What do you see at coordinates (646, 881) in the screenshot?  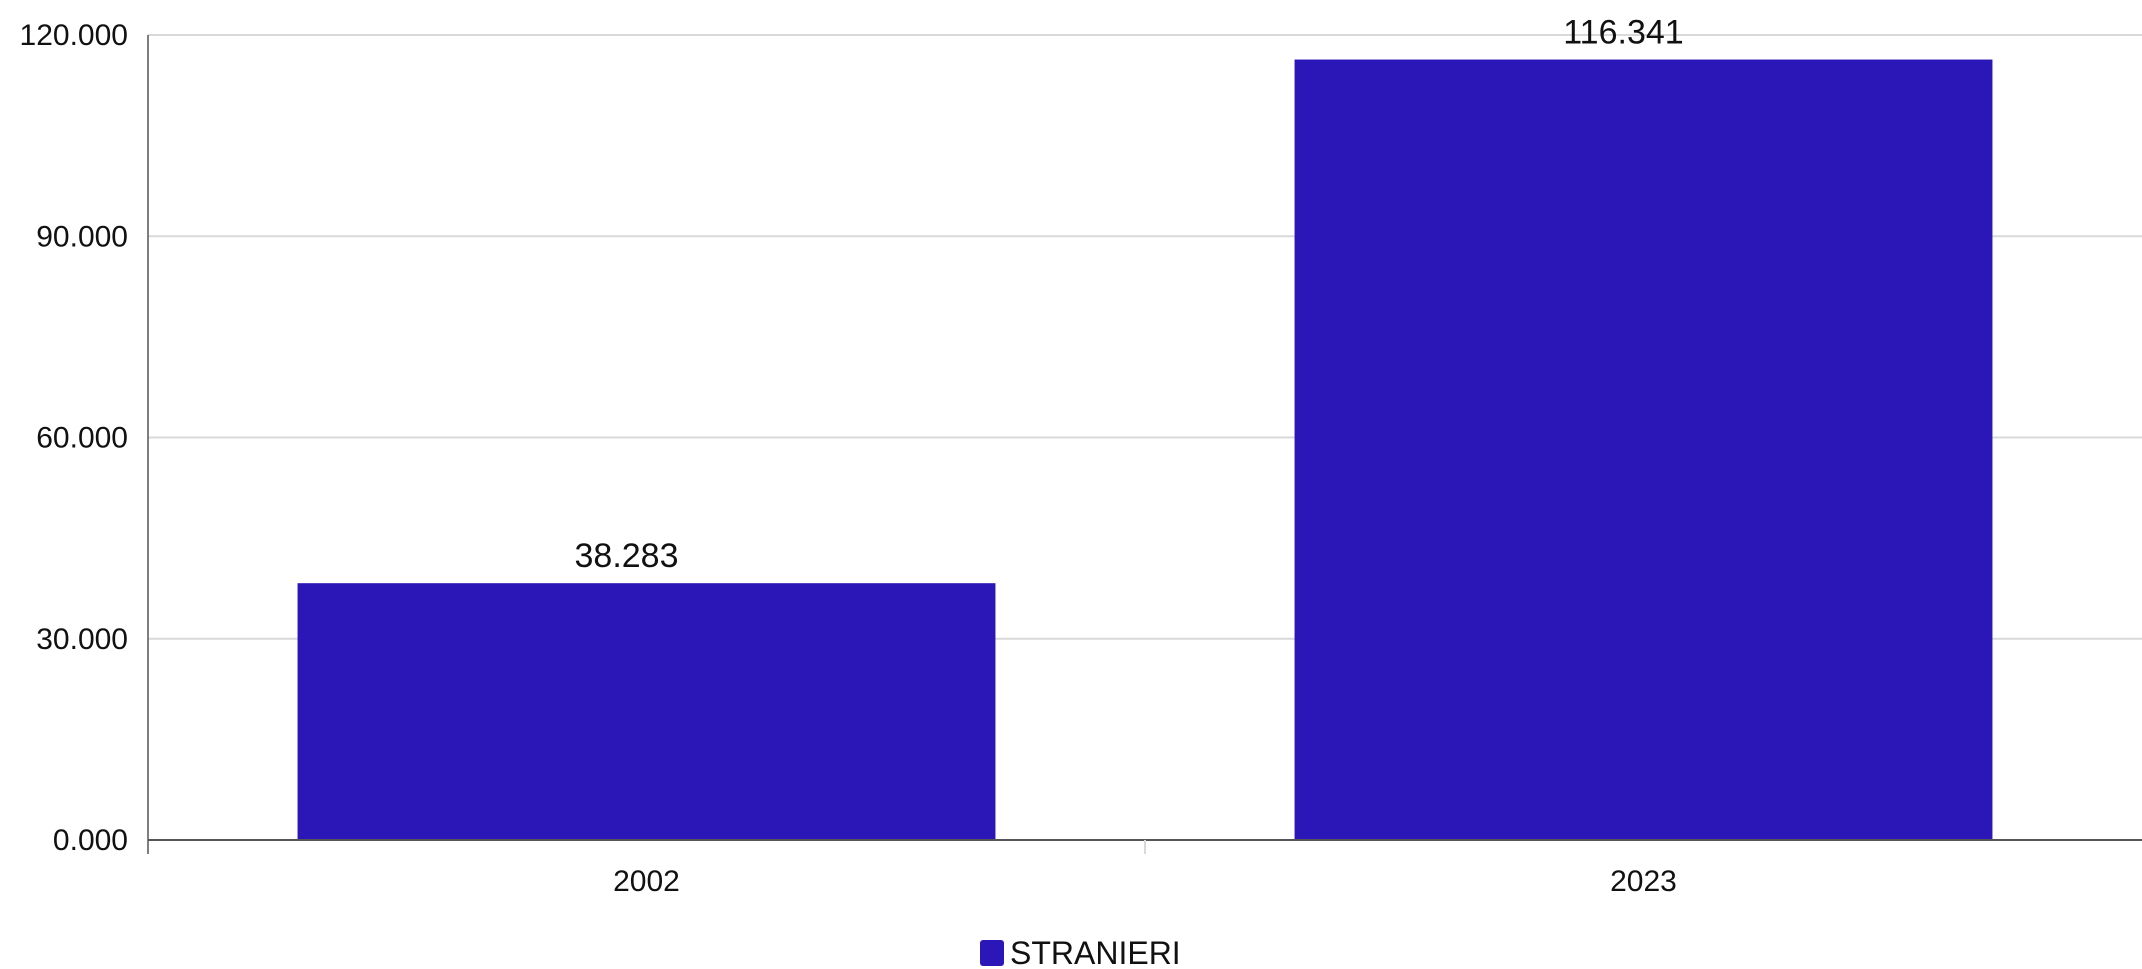 I see `x-tick-label-2002: 2002` at bounding box center [646, 881].